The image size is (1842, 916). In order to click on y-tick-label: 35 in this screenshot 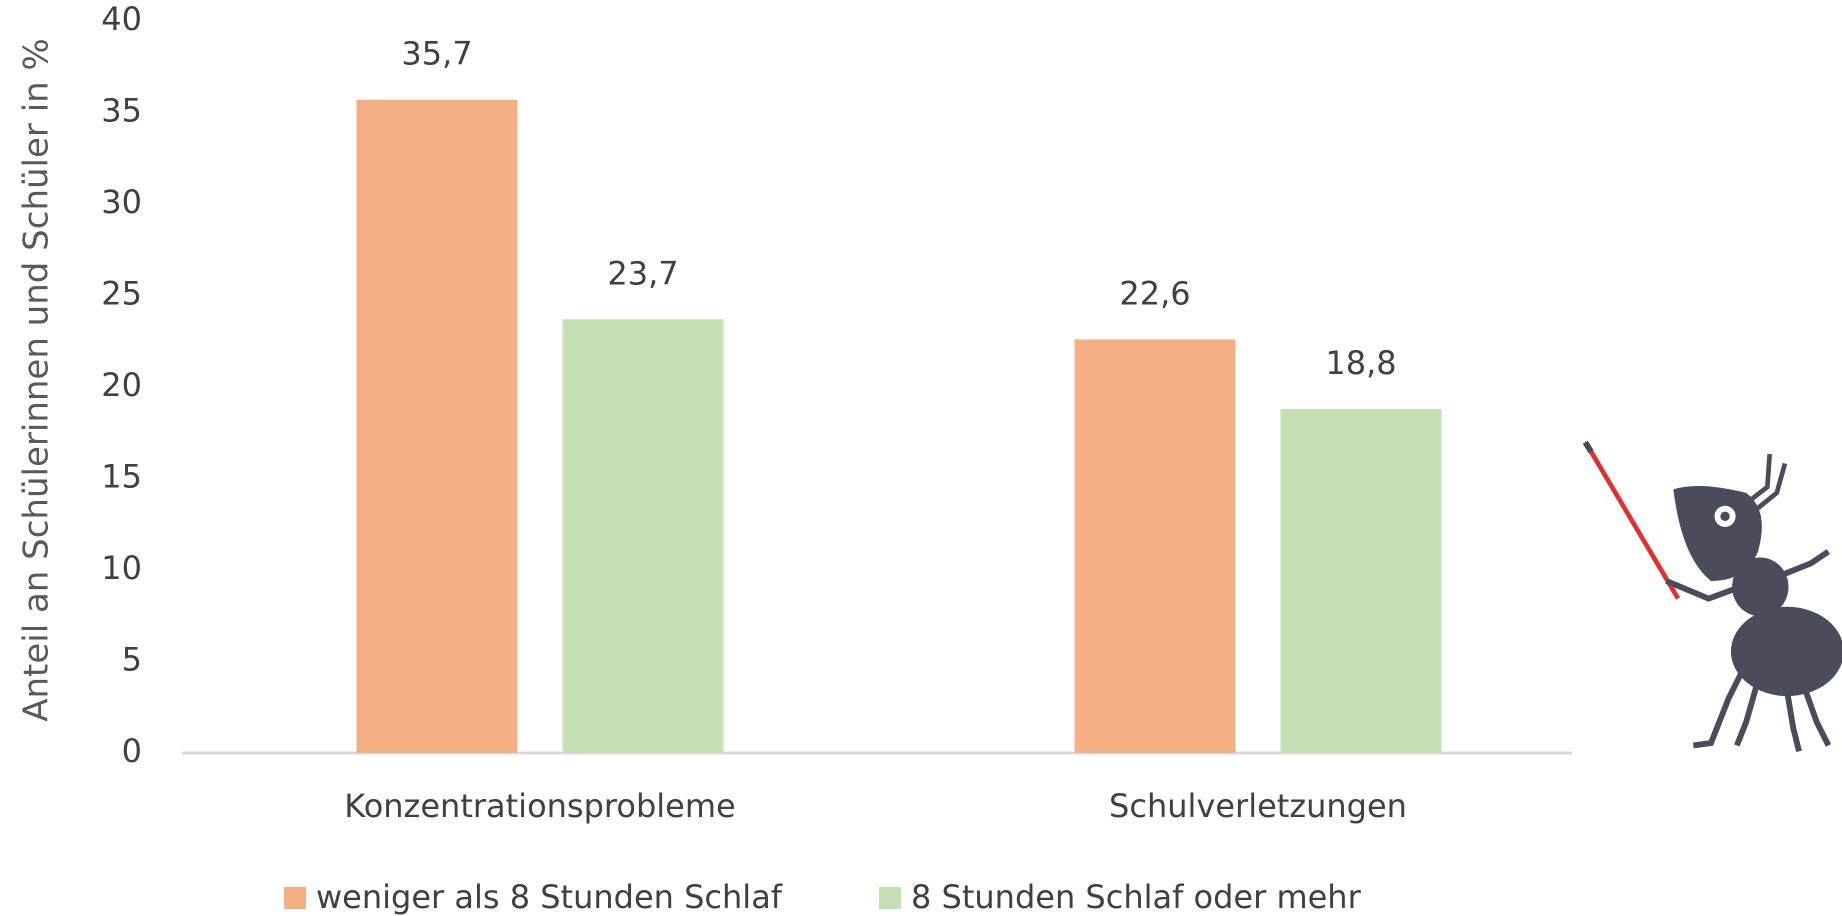, I will do `click(121, 111)`.